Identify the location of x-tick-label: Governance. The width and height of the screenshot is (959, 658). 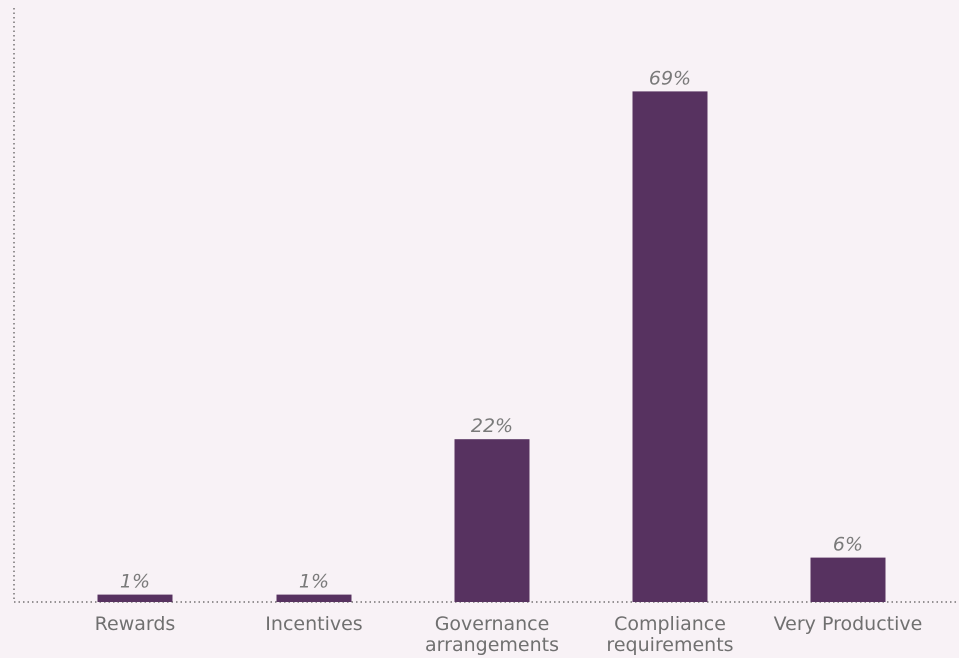
(492, 624).